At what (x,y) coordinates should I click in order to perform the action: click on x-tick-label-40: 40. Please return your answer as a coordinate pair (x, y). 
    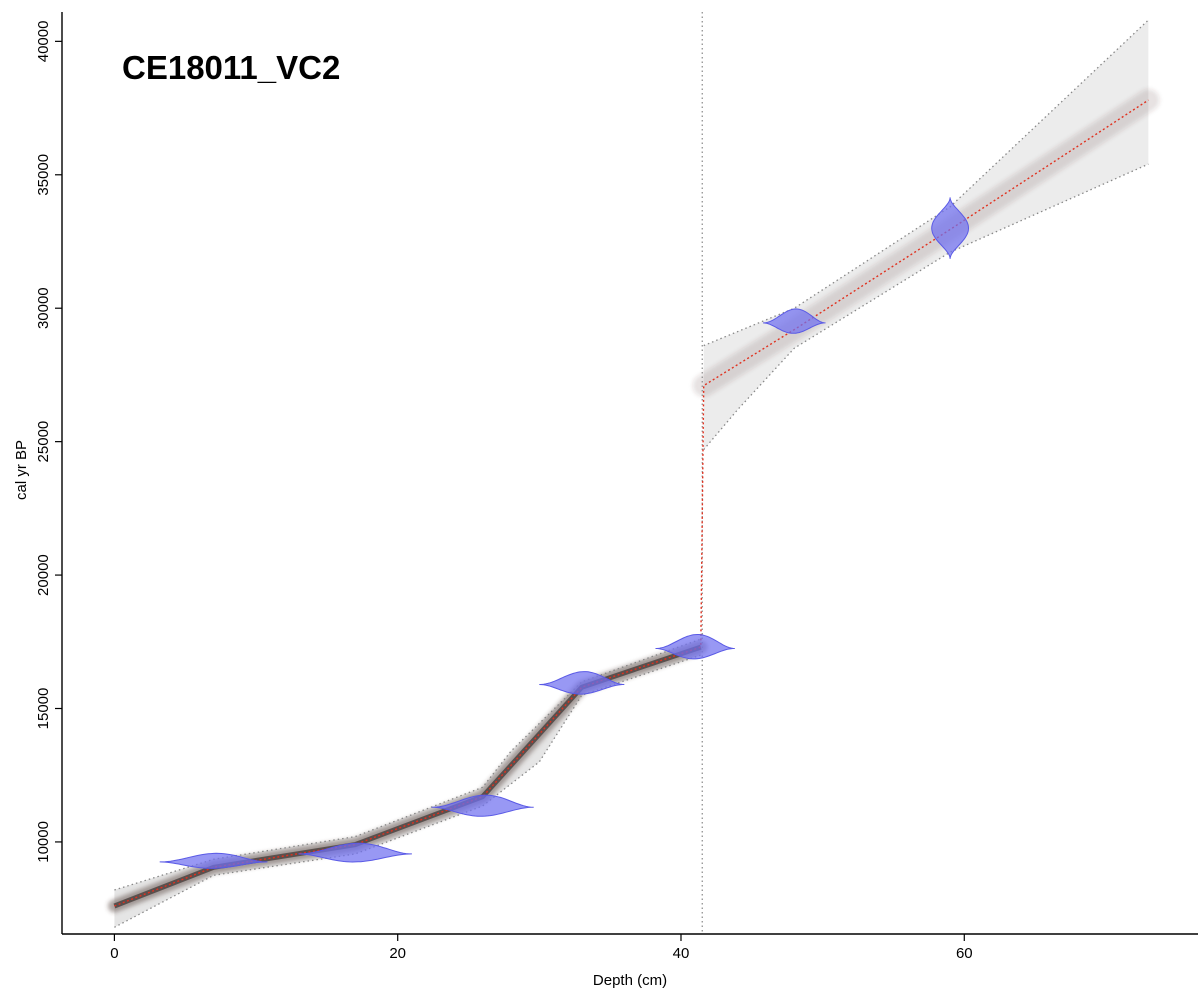
    Looking at the image, I should click on (681, 953).